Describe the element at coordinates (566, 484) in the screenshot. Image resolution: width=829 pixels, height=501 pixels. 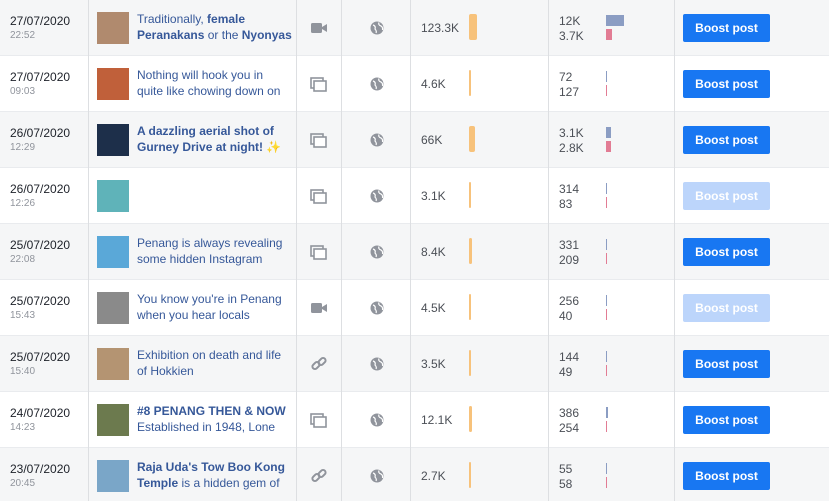
I see `reactions-value: 58` at that location.